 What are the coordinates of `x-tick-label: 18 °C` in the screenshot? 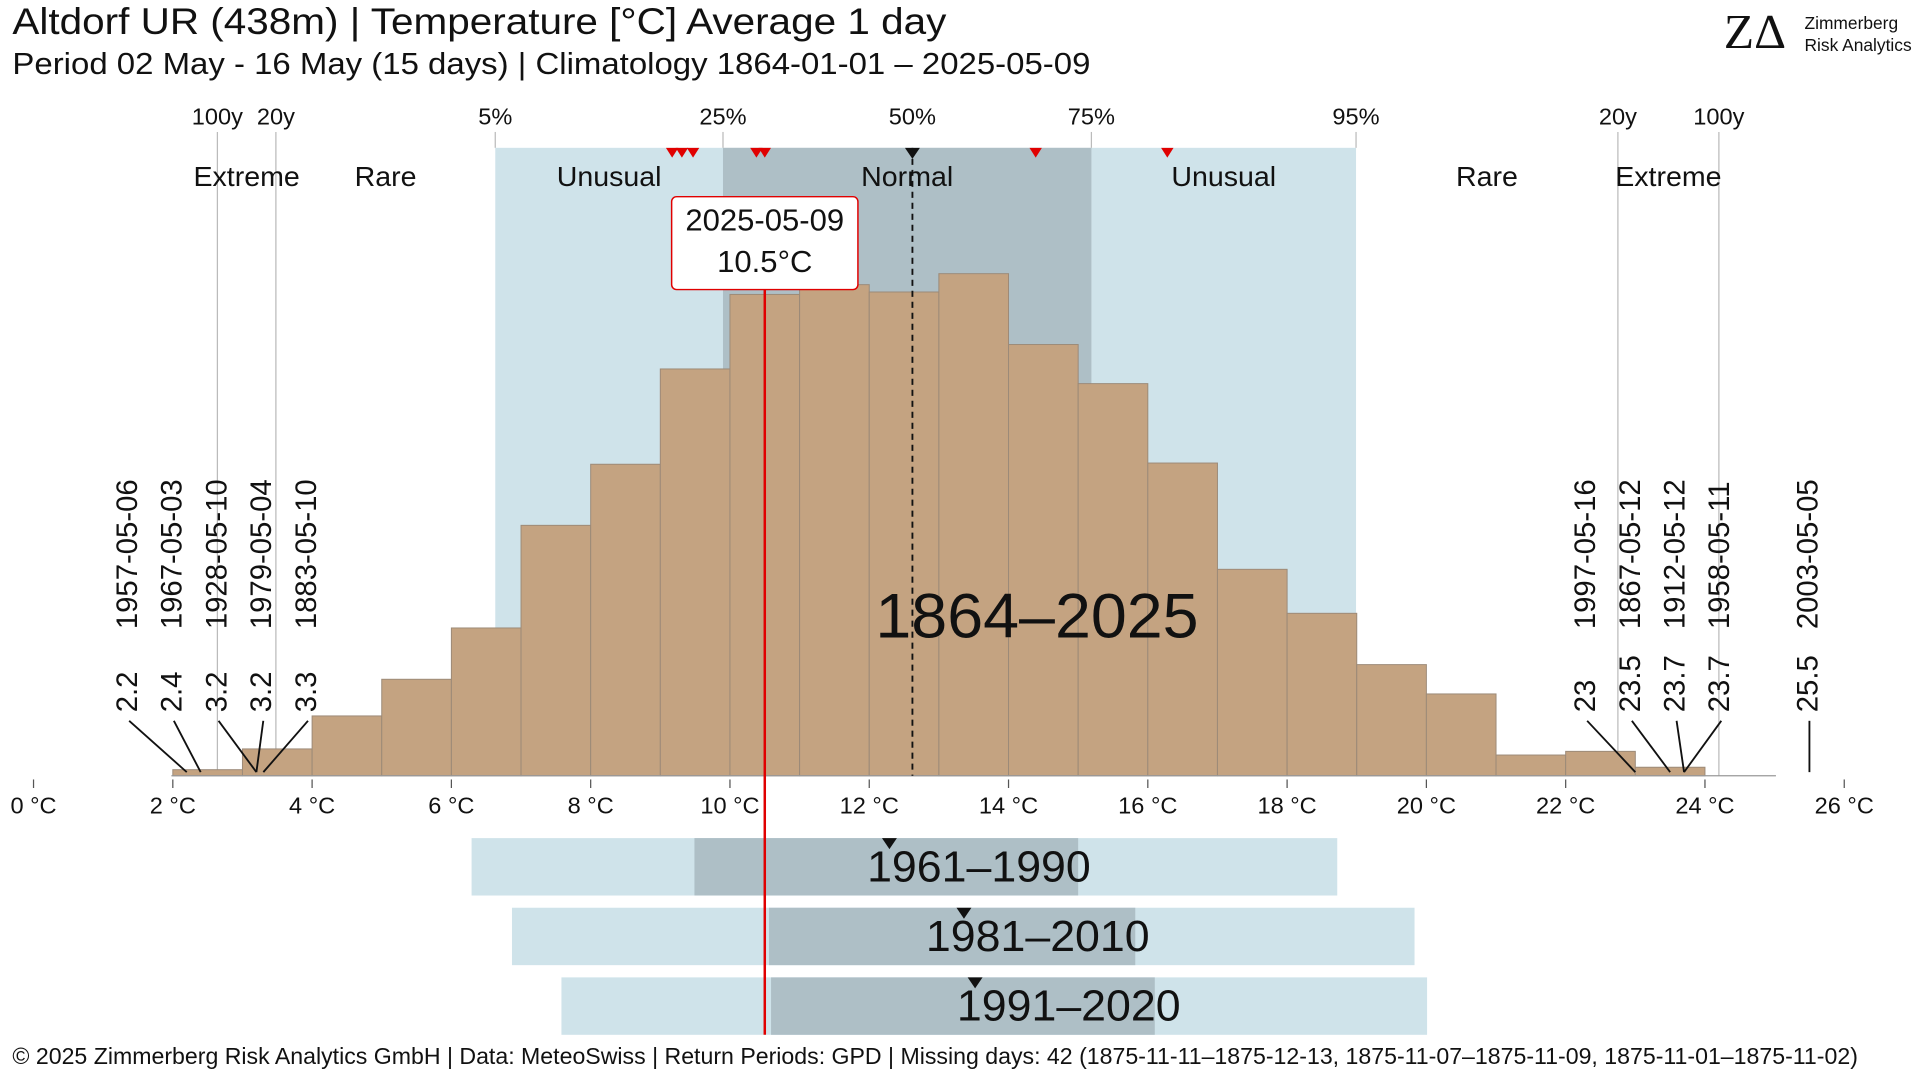 It's located at (1286, 806).